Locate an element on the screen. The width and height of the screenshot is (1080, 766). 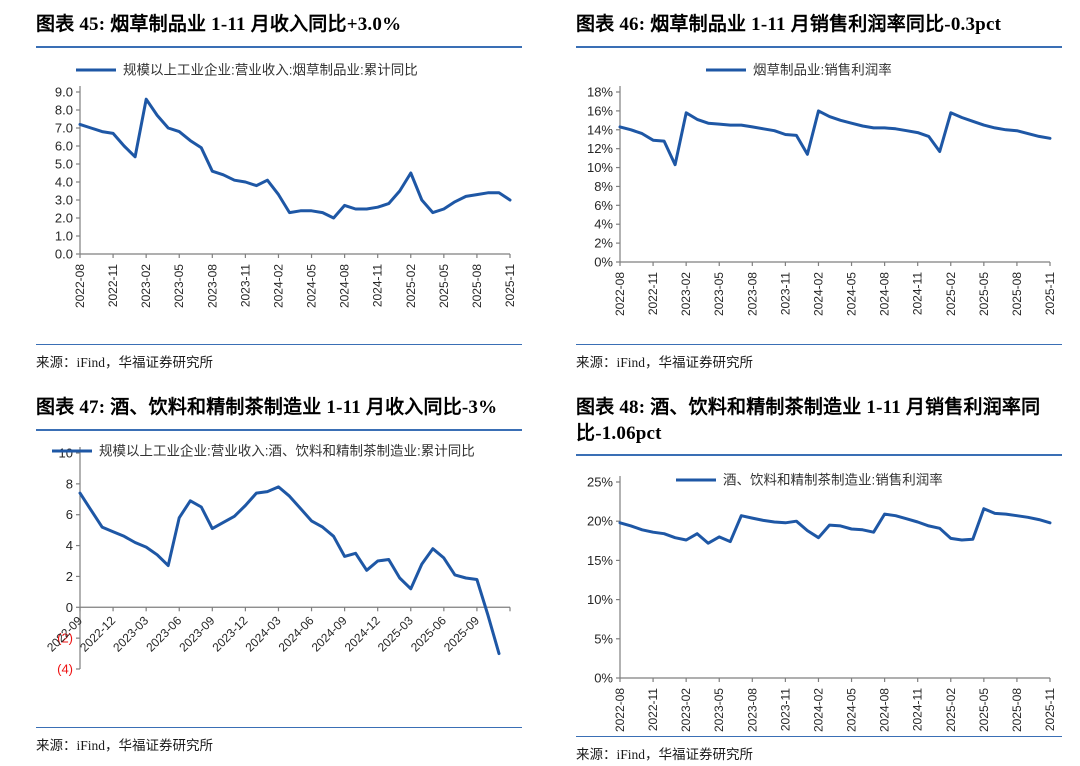
x-tick-label: 2023-09 is located at coordinates (196, 633).